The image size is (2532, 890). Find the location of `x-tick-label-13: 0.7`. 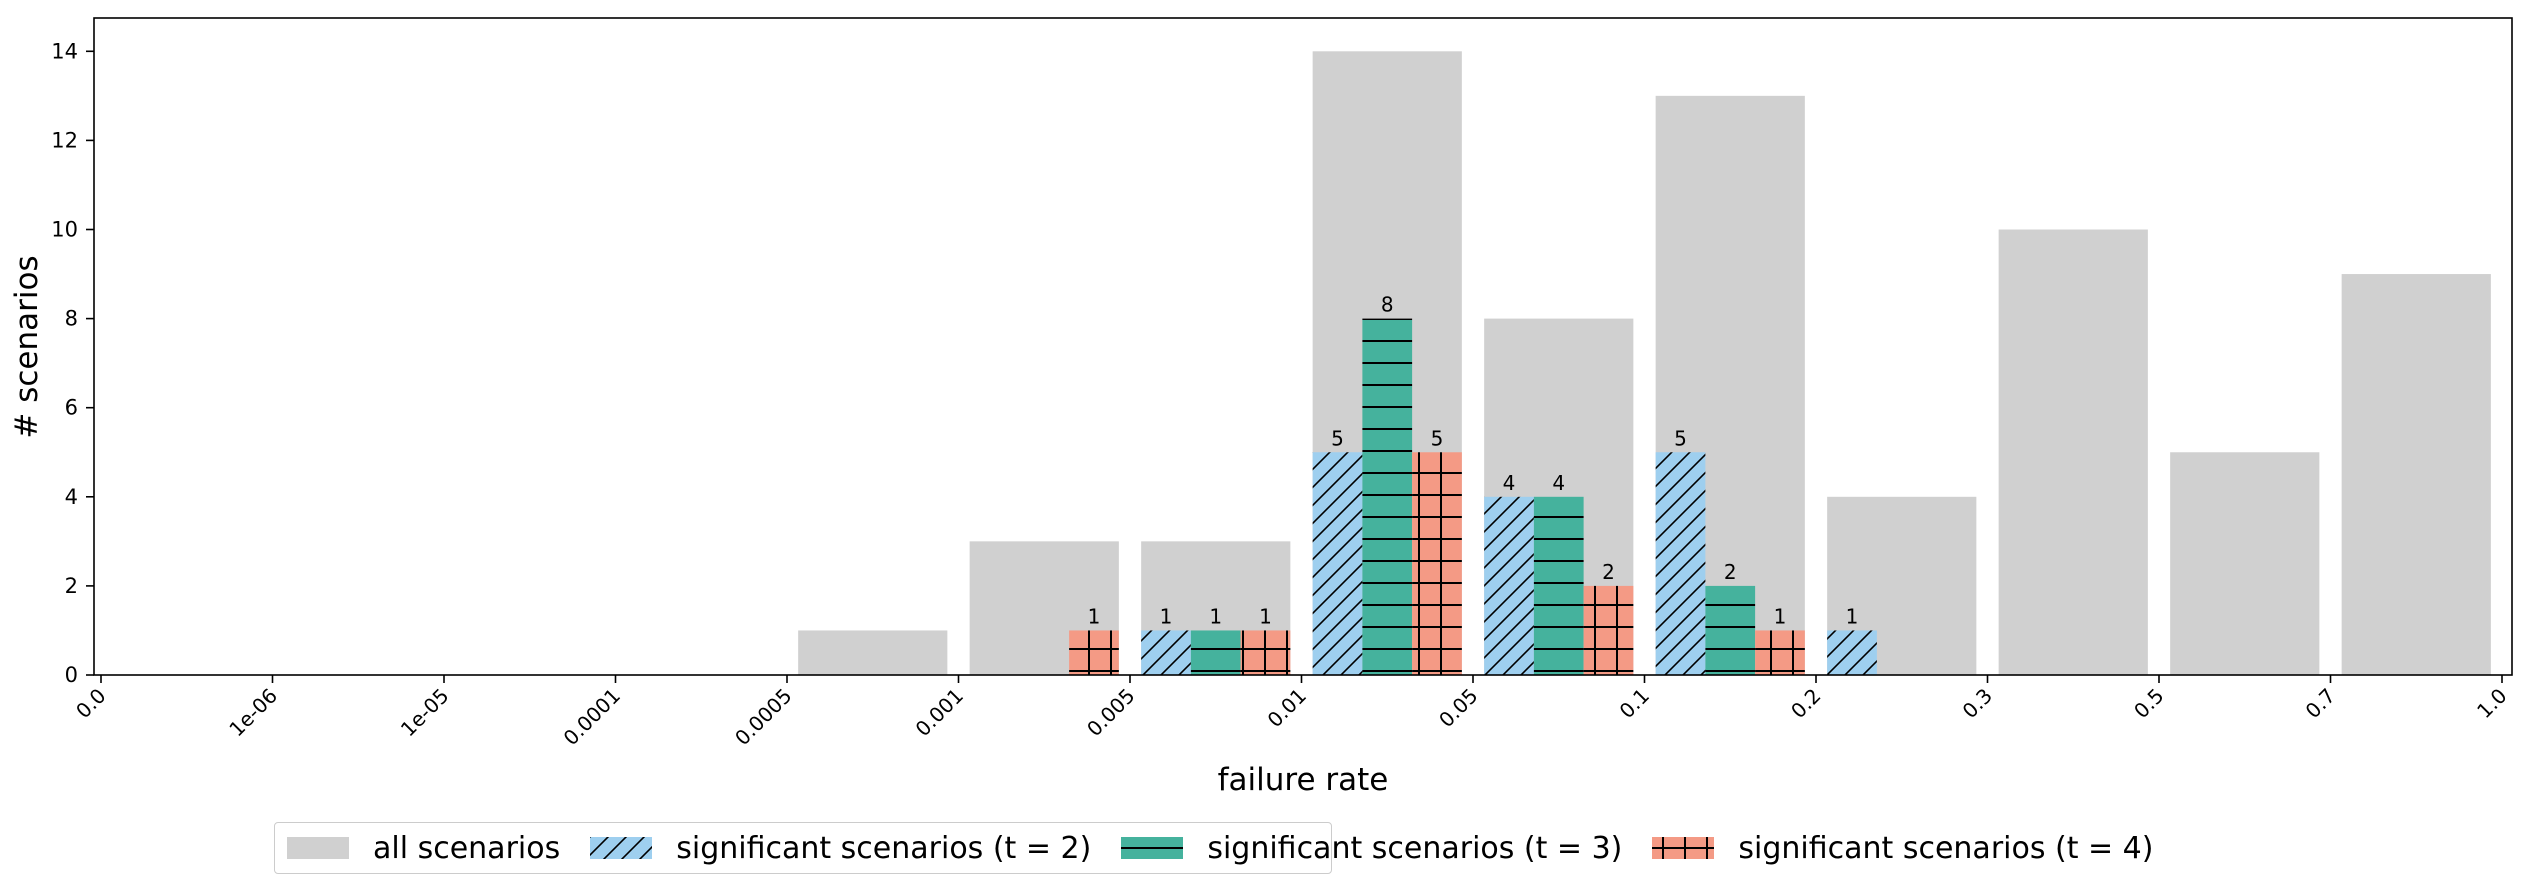

x-tick-label-13: 0.7 is located at coordinates (2320, 703).